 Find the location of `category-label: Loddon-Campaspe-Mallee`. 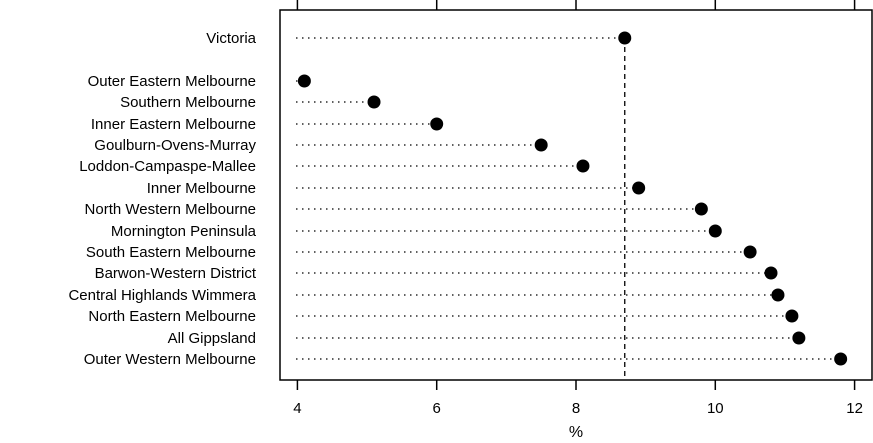

category-label: Loddon-Campaspe-Mallee is located at coordinates (167, 166).